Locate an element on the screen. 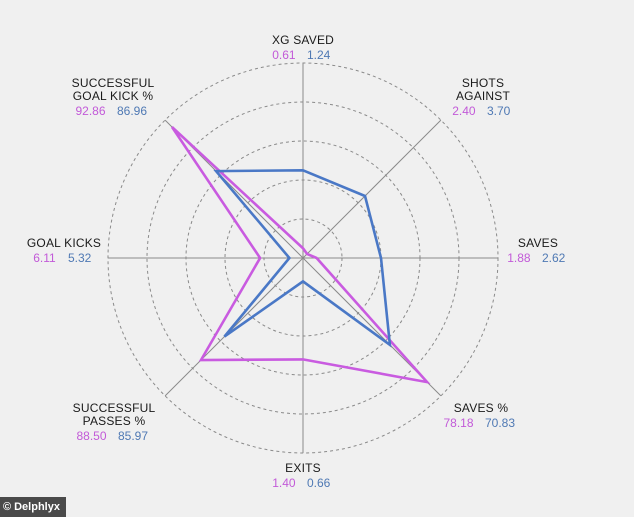 The image size is (634, 517). series-2-value: 2.62 is located at coordinates (554, 258).